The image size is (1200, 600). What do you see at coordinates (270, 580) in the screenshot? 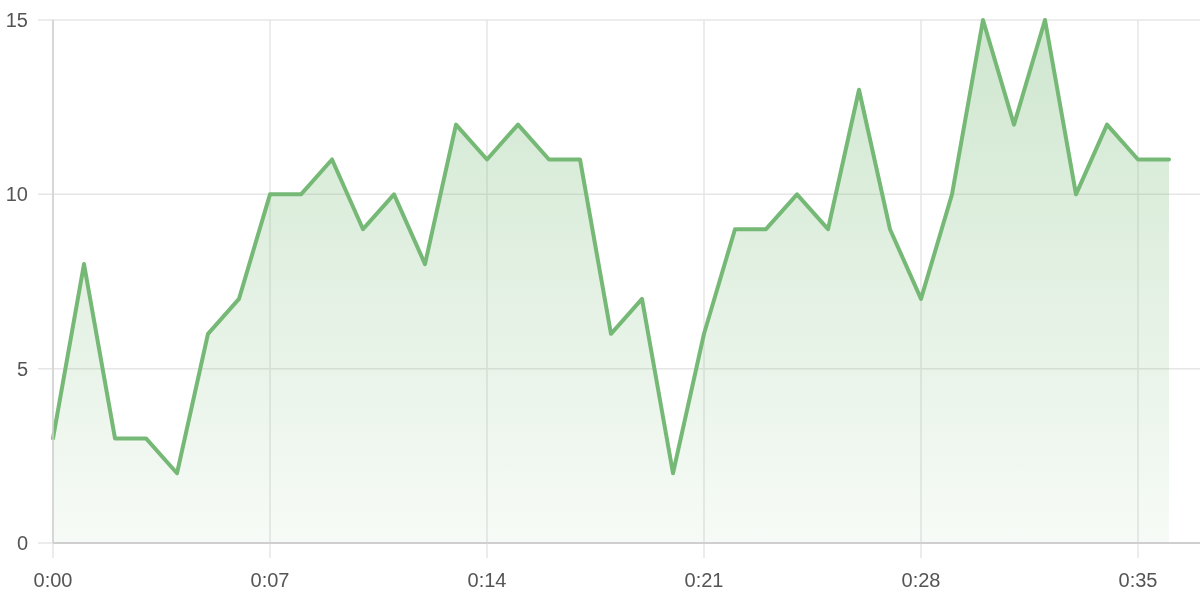
I see `x-tick-label: 0:07` at bounding box center [270, 580].